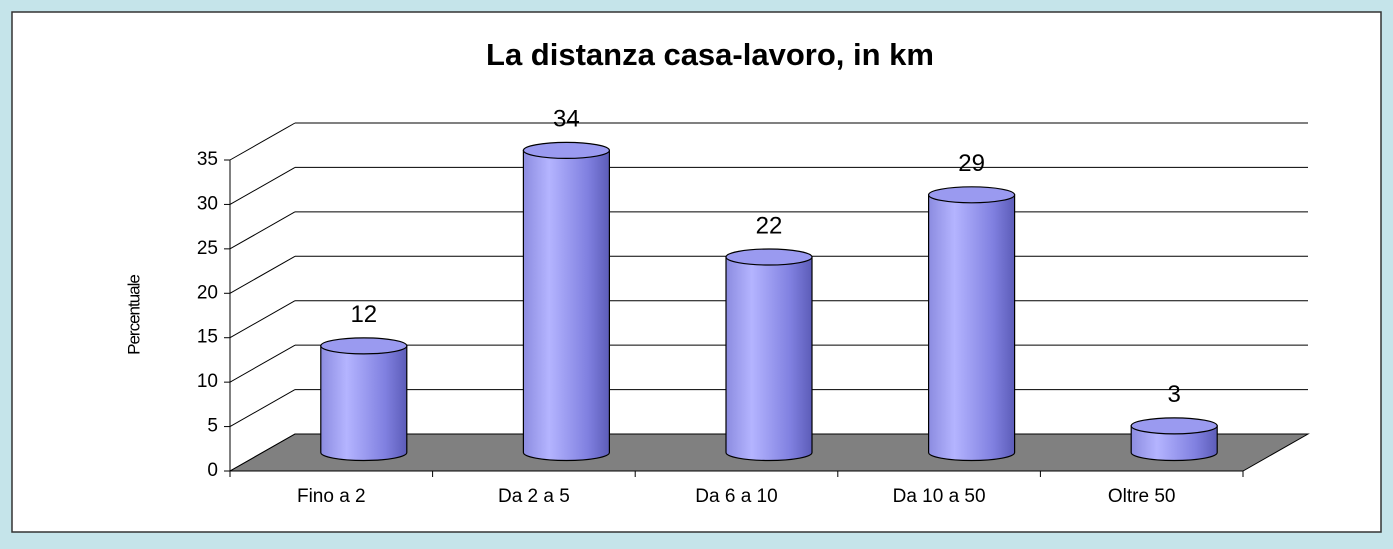  Describe the element at coordinates (710, 54) in the screenshot. I see `chart-title: La distanza casa-lavoro, in km` at that location.